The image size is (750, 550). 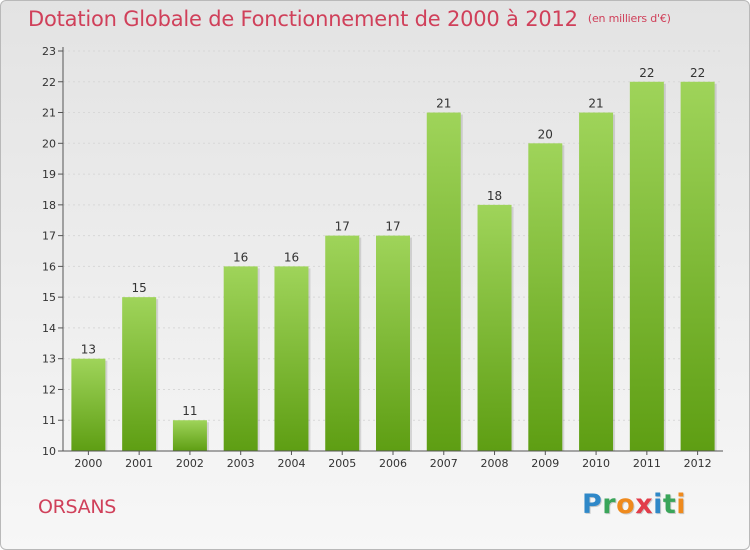 I want to click on y-tick-label: 14, so click(x=49, y=328).